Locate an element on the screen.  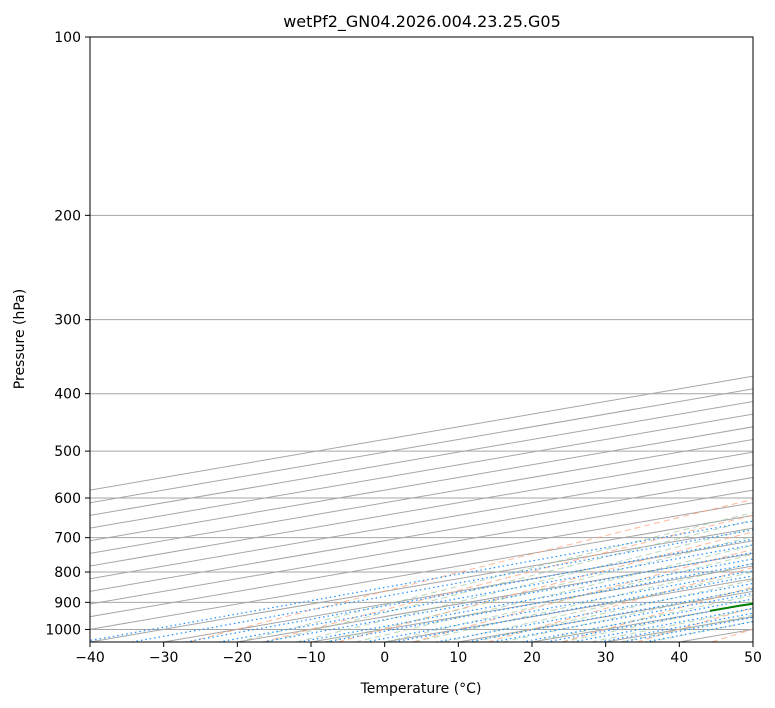
y-tick-label: 500 is located at coordinates (67, 452).